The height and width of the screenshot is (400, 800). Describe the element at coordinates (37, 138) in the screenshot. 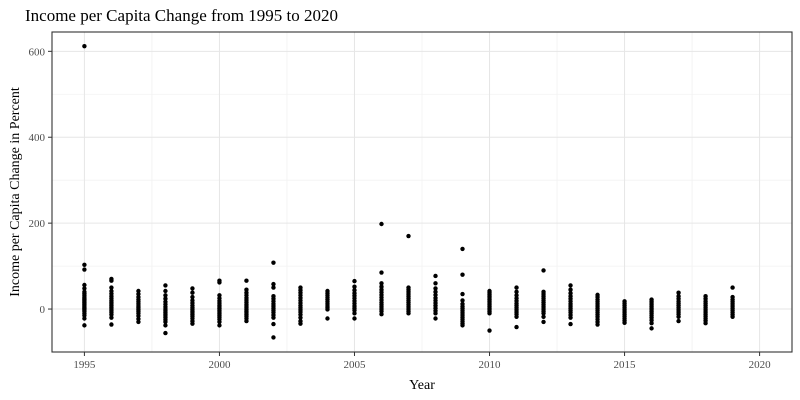

I see `y-tick-label: 400` at that location.